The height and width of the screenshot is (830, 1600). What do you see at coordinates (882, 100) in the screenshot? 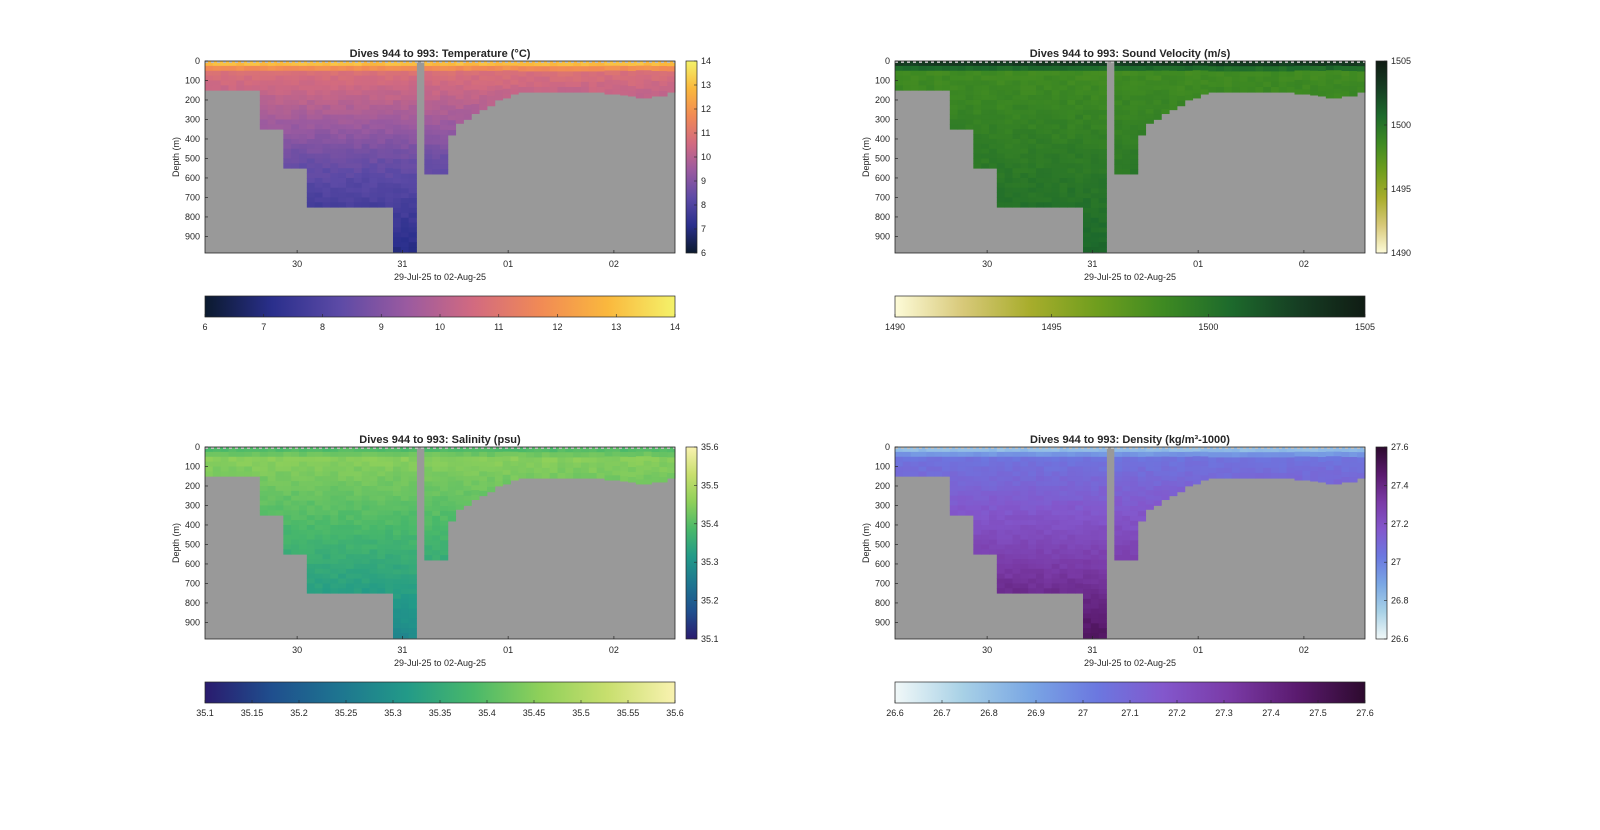
I see `y-tick-label: 200` at bounding box center [882, 100].